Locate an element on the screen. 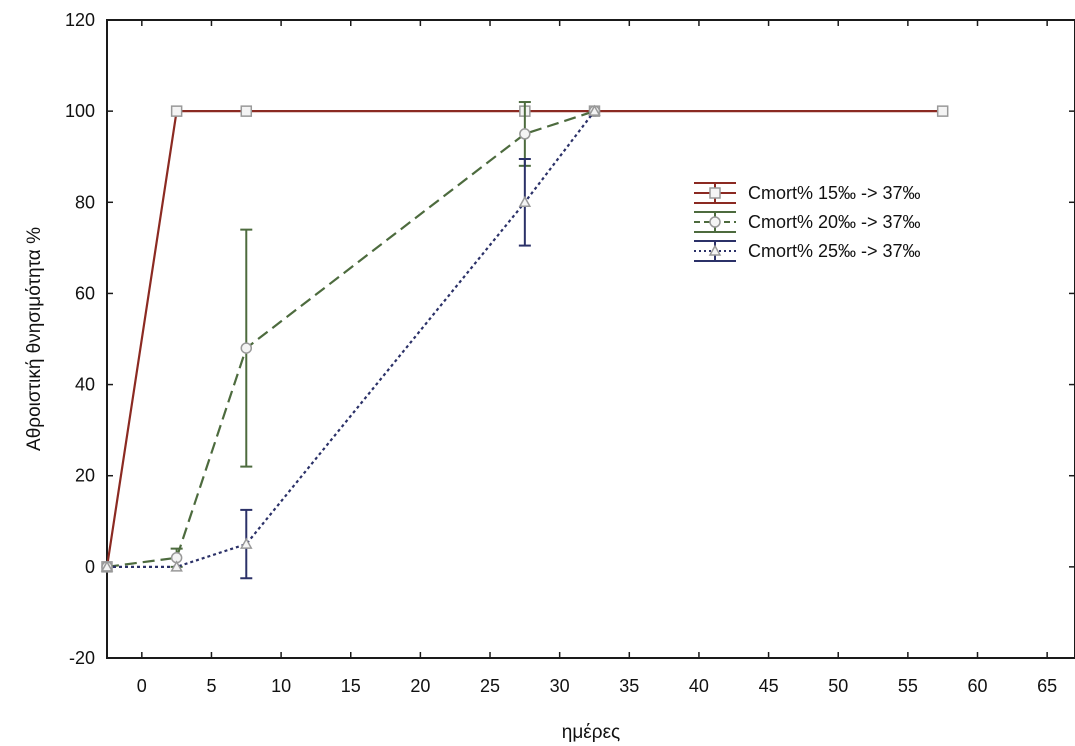 This screenshot has width=1075, height=746. x-tick-label: 5 is located at coordinates (211, 686).